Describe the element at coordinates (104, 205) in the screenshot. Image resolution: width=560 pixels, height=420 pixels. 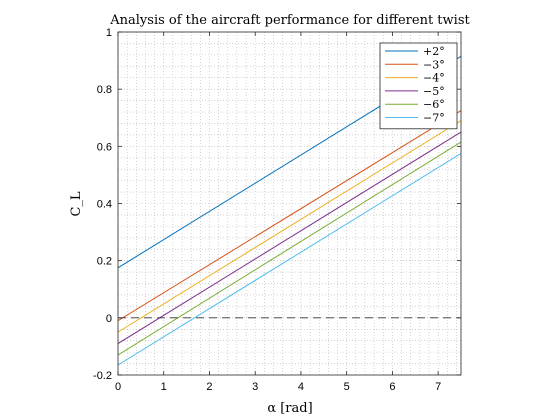
I see `y-tick-label: 0.4` at that location.